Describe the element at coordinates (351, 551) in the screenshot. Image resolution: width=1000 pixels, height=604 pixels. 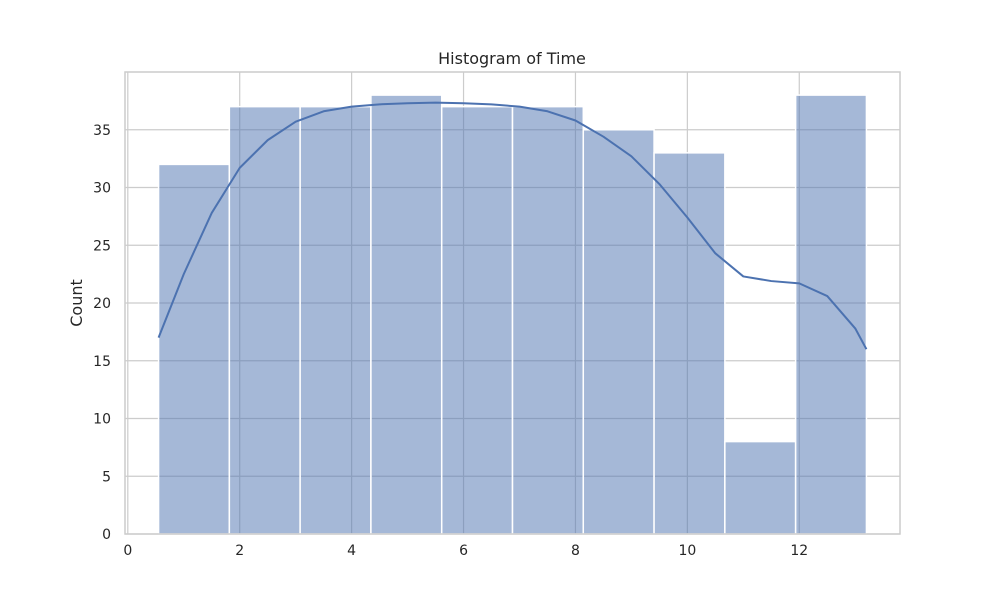
I see `x-tick-label: 4` at that location.